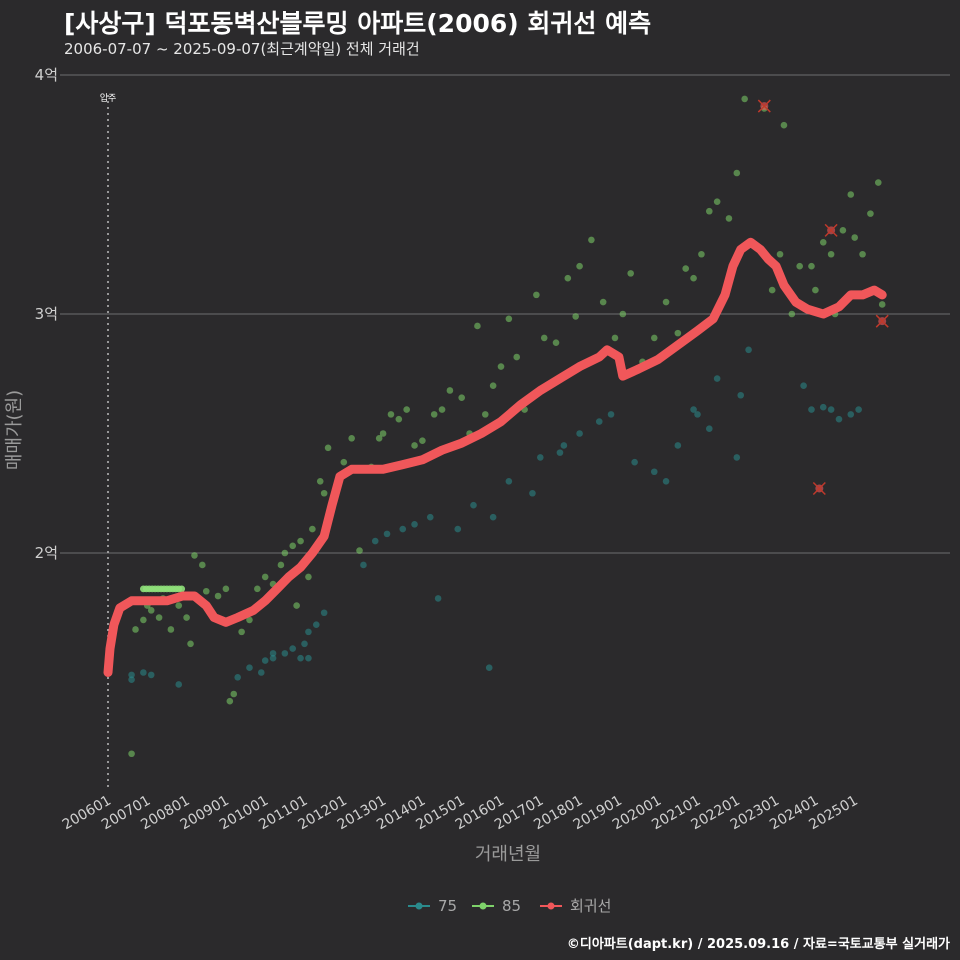 The height and width of the screenshot is (960, 960). What do you see at coordinates (46, 75) in the screenshot?
I see `y-tick-label: 4억` at bounding box center [46, 75].